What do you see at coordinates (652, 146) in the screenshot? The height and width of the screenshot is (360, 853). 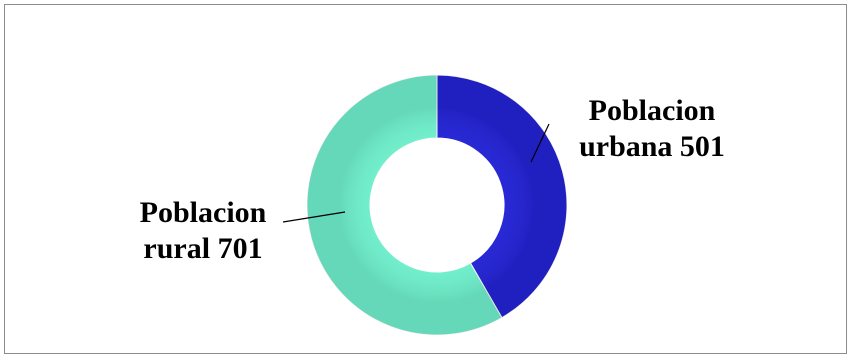 I see `data-label-line: urbana 501` at bounding box center [652, 146].